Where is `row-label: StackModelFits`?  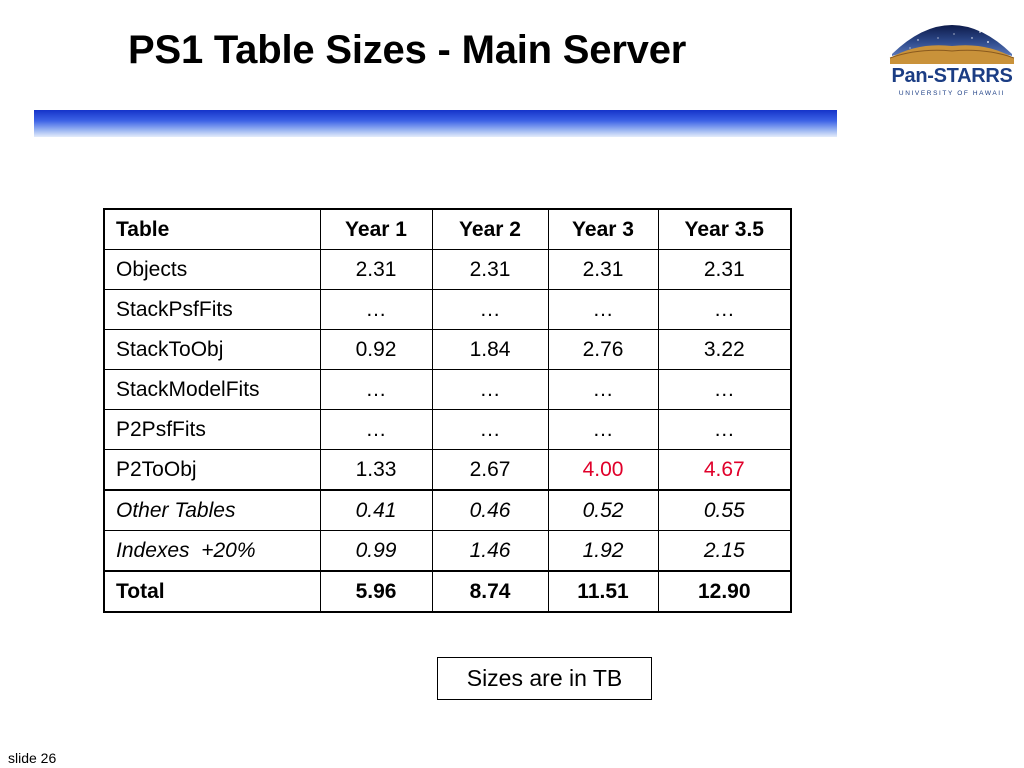 row-label: StackModelFits is located at coordinates (212, 389).